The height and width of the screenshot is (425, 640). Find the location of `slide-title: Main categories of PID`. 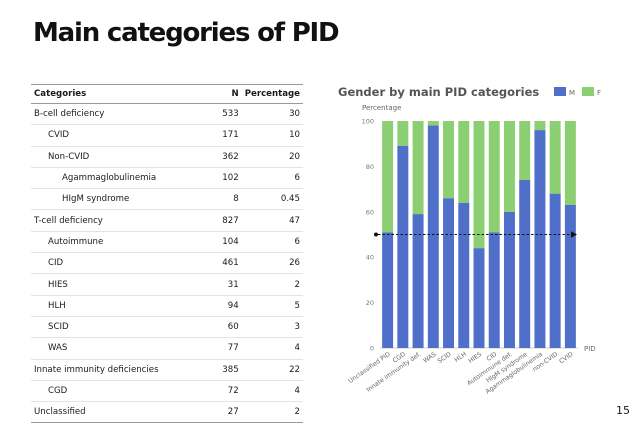

slide-title: Main categories of PID is located at coordinates (186, 33).